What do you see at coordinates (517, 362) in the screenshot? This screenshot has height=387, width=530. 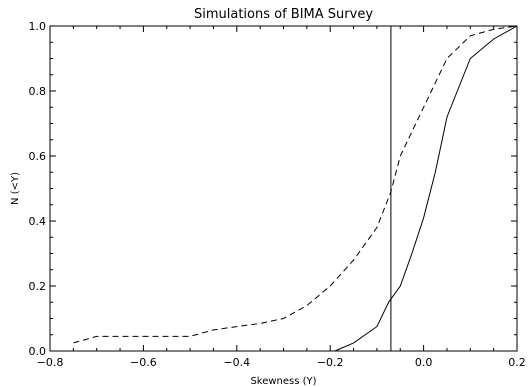 I see `x-tick-label: 0.2` at bounding box center [517, 362].